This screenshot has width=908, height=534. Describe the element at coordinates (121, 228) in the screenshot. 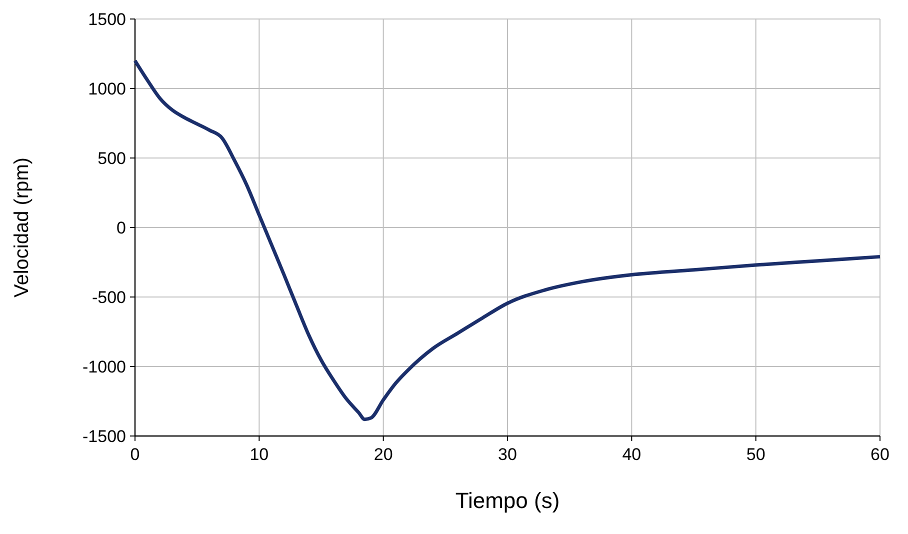

I see `y-tick-label: 0` at that location.